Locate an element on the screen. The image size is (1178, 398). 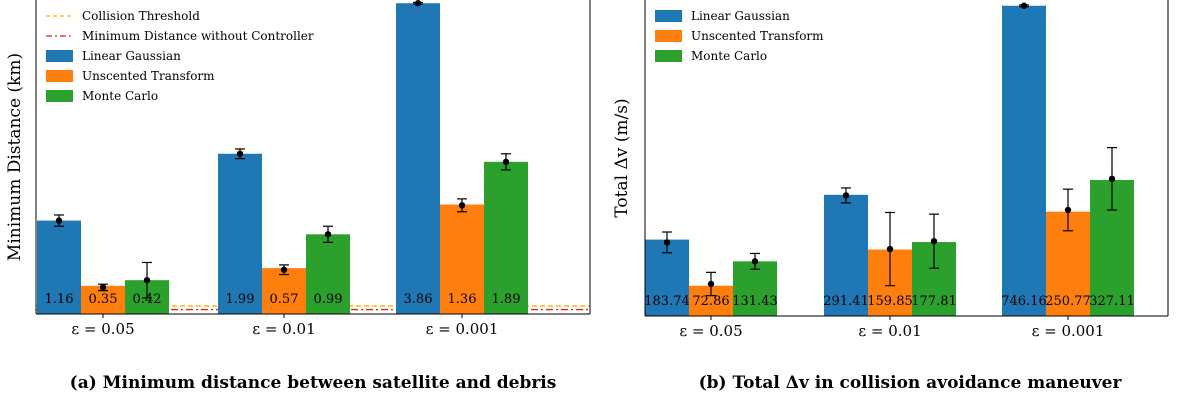
data-label-2-3: 1.36 is located at coordinates (462, 299).